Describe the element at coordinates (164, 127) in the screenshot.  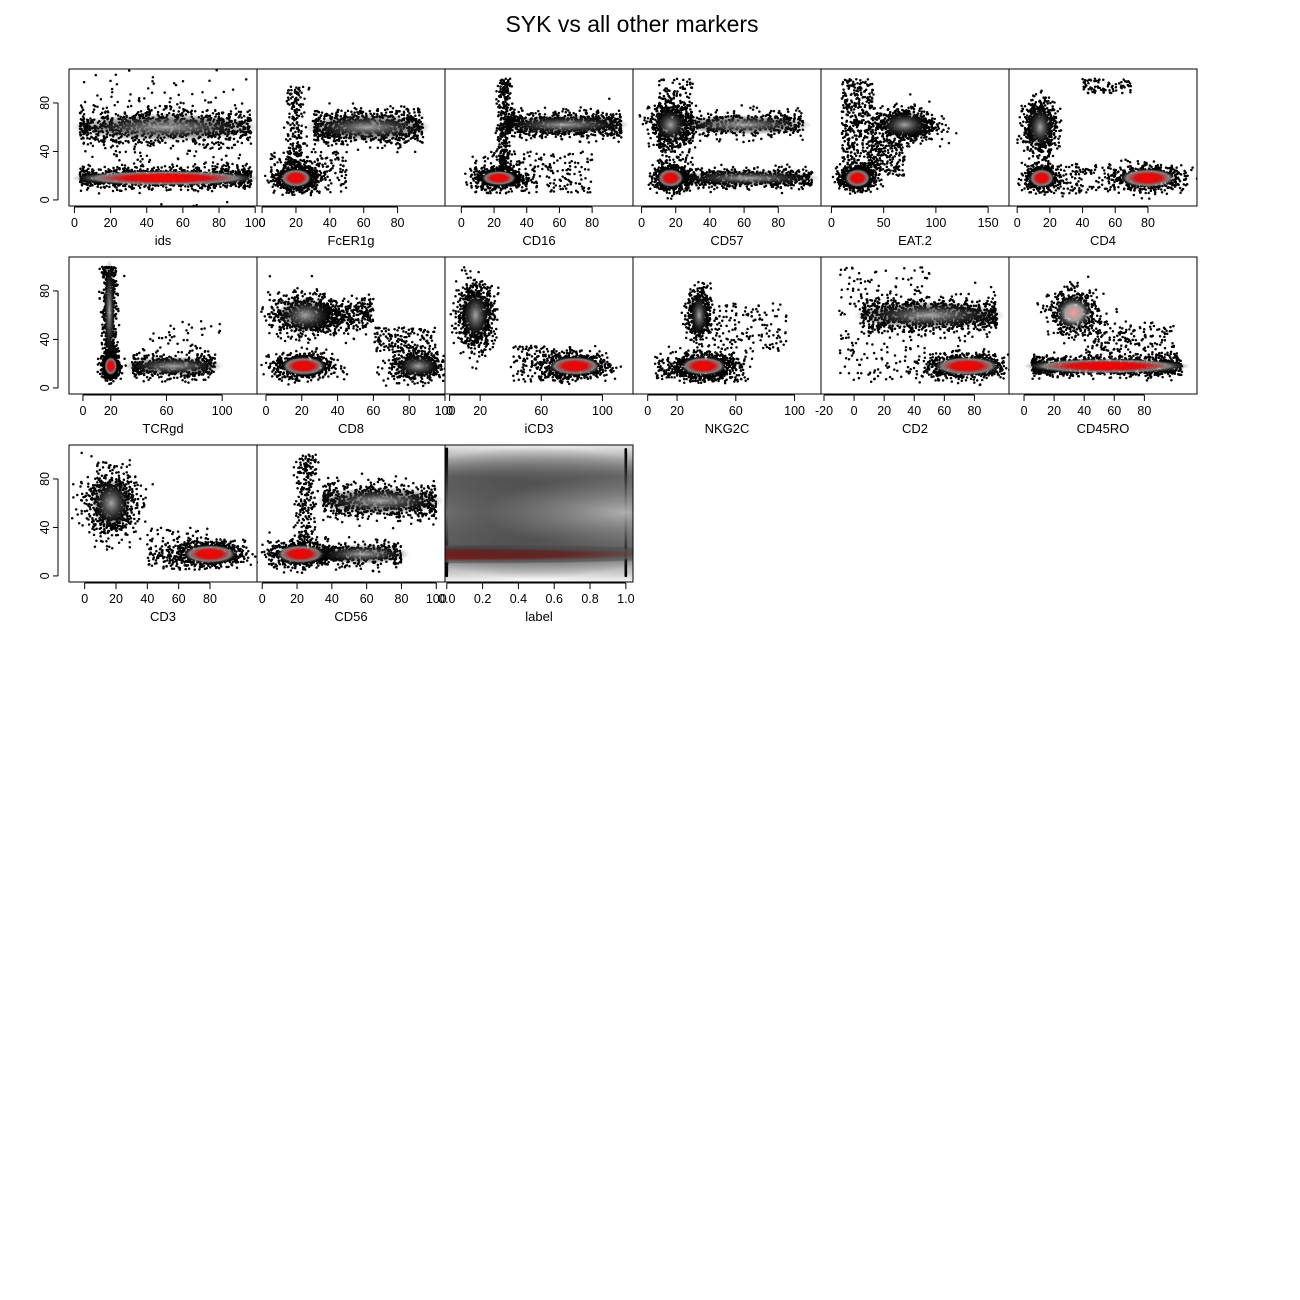
I see `density-blob` at that location.